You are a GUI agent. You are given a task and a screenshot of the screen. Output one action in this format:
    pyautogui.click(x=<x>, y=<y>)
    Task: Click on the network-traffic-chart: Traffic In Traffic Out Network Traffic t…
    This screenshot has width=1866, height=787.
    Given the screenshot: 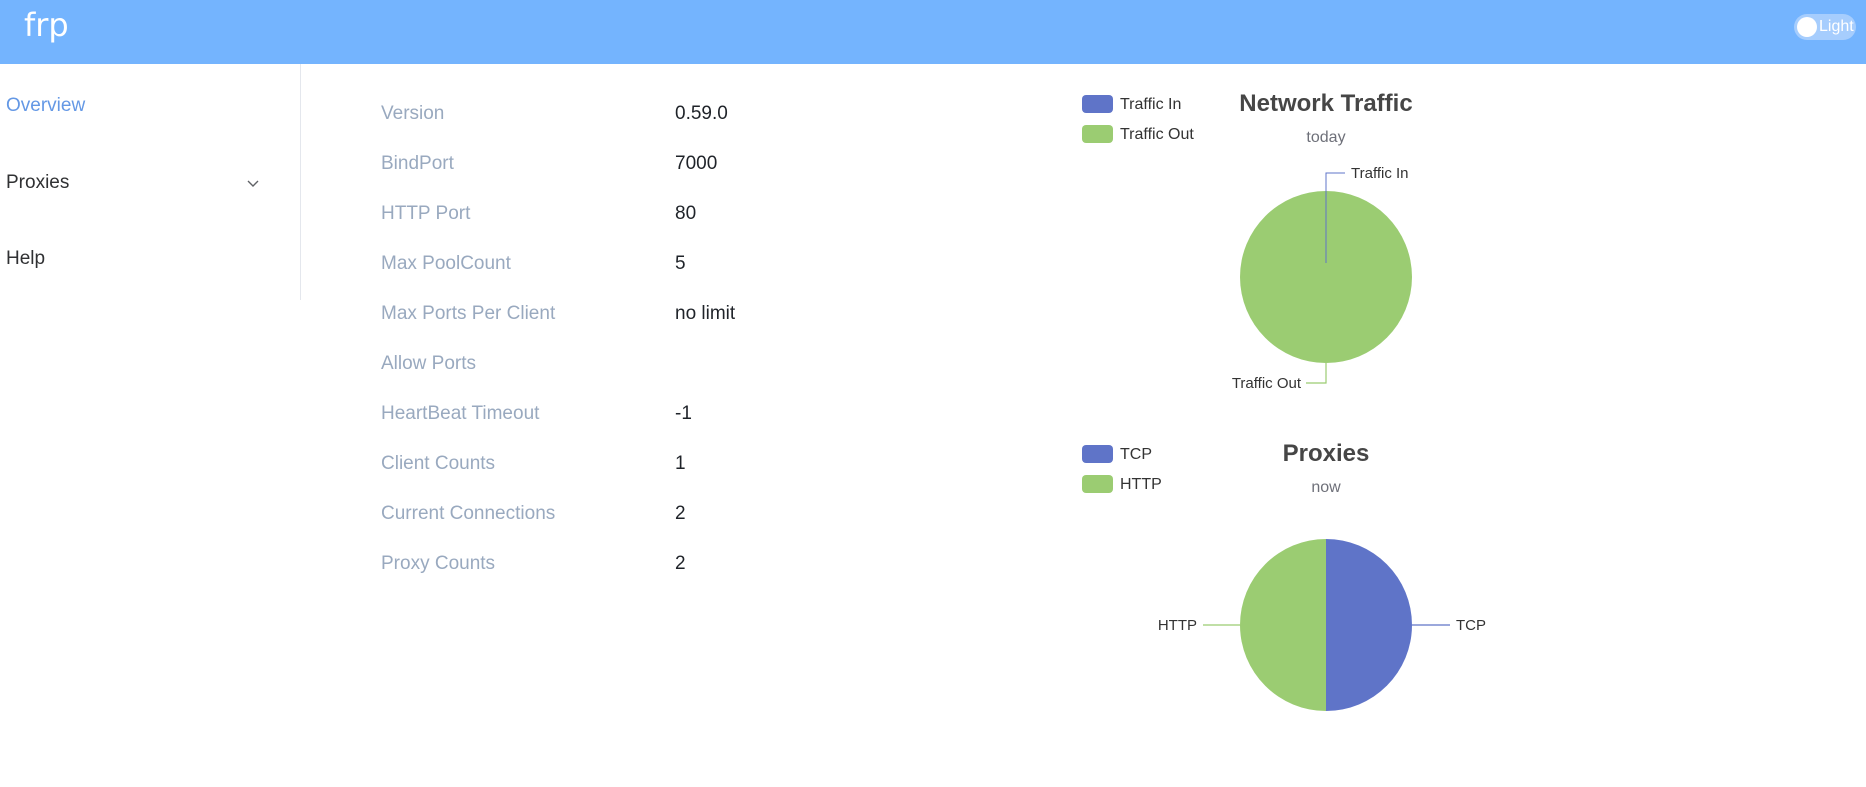 What is the action you would take?
    pyautogui.click(x=1247, y=241)
    